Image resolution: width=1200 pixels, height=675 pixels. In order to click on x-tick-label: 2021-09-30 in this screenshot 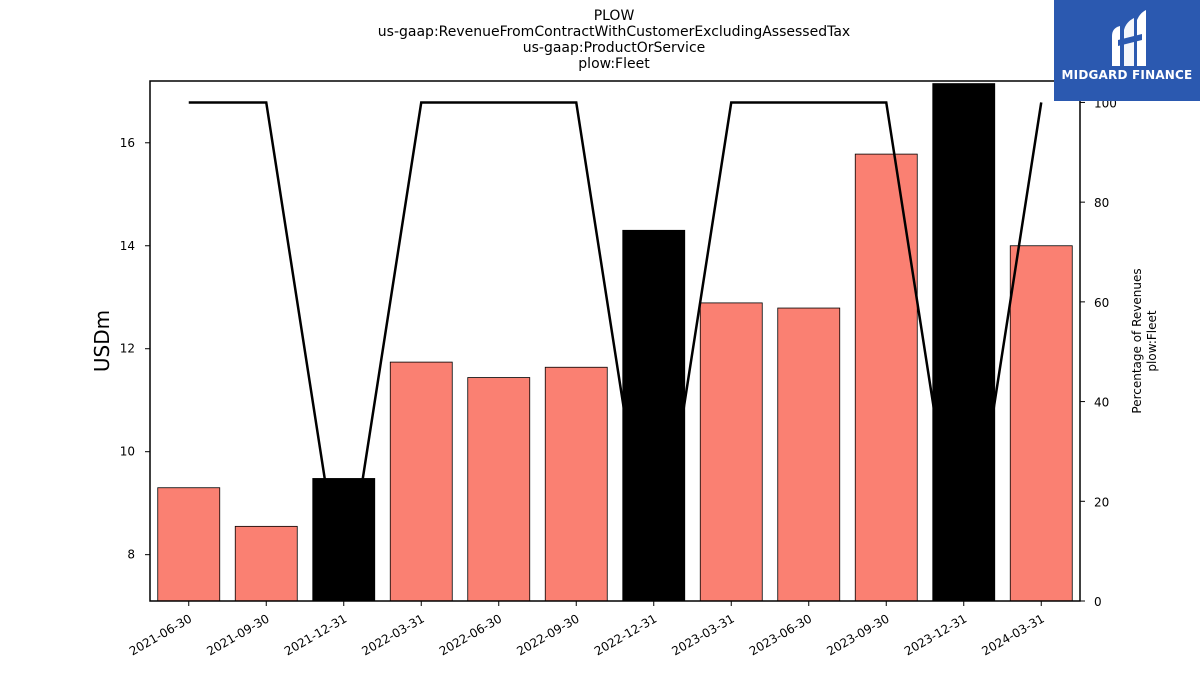, I will do `click(237, 634)`.